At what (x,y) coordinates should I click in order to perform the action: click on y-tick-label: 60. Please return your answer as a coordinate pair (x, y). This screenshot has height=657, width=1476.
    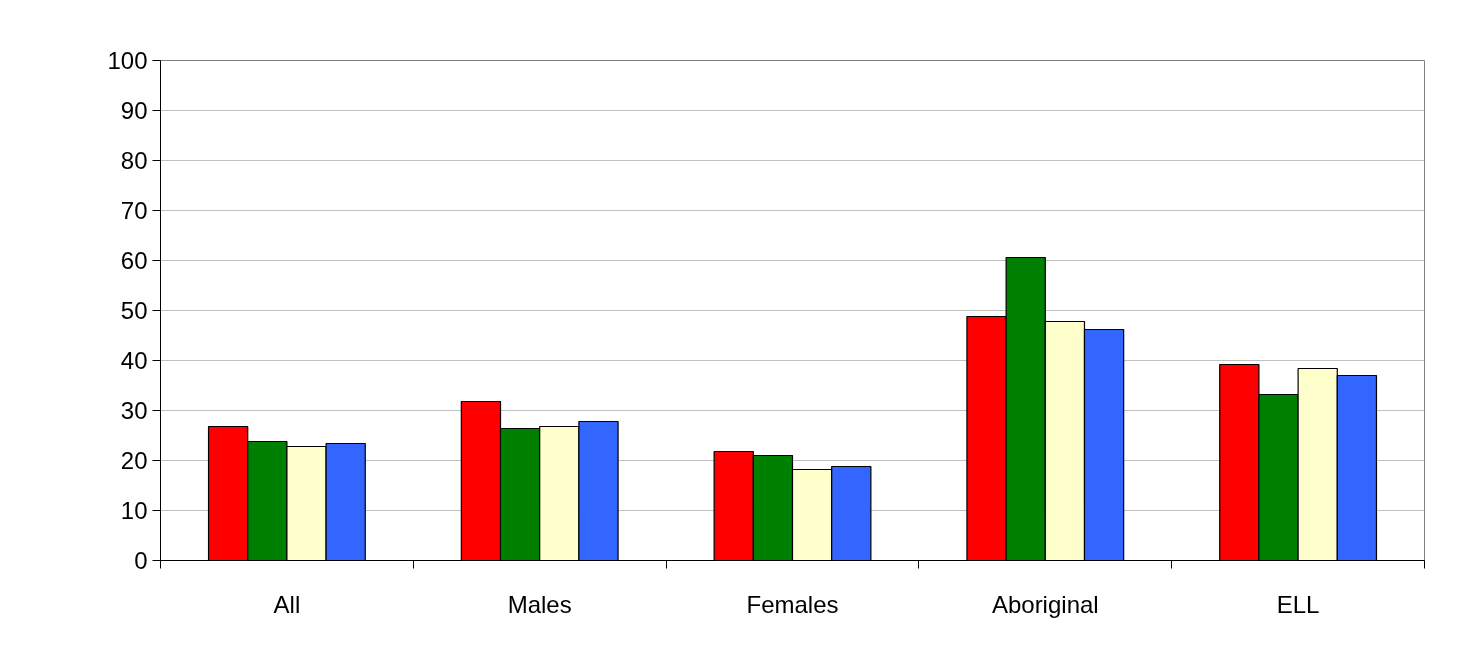
    Looking at the image, I should click on (134, 260).